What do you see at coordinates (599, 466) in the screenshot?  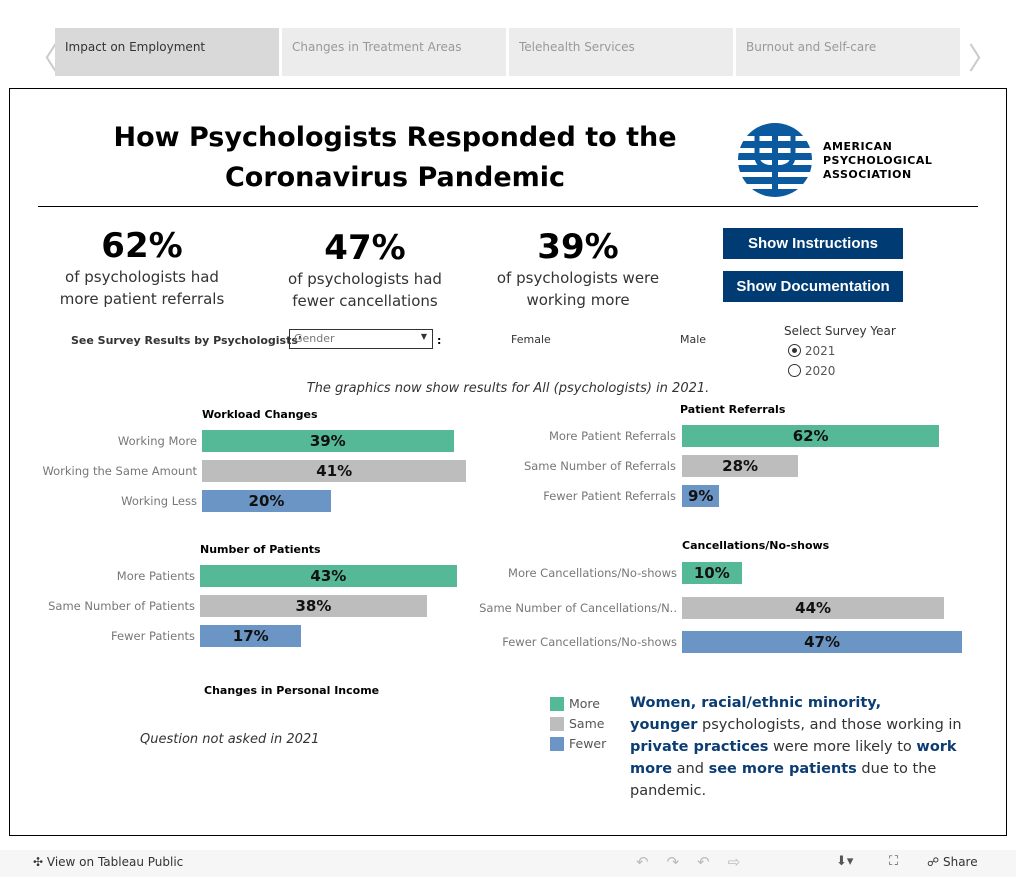 I see `referrals-category-label: Same Number of Referrals` at bounding box center [599, 466].